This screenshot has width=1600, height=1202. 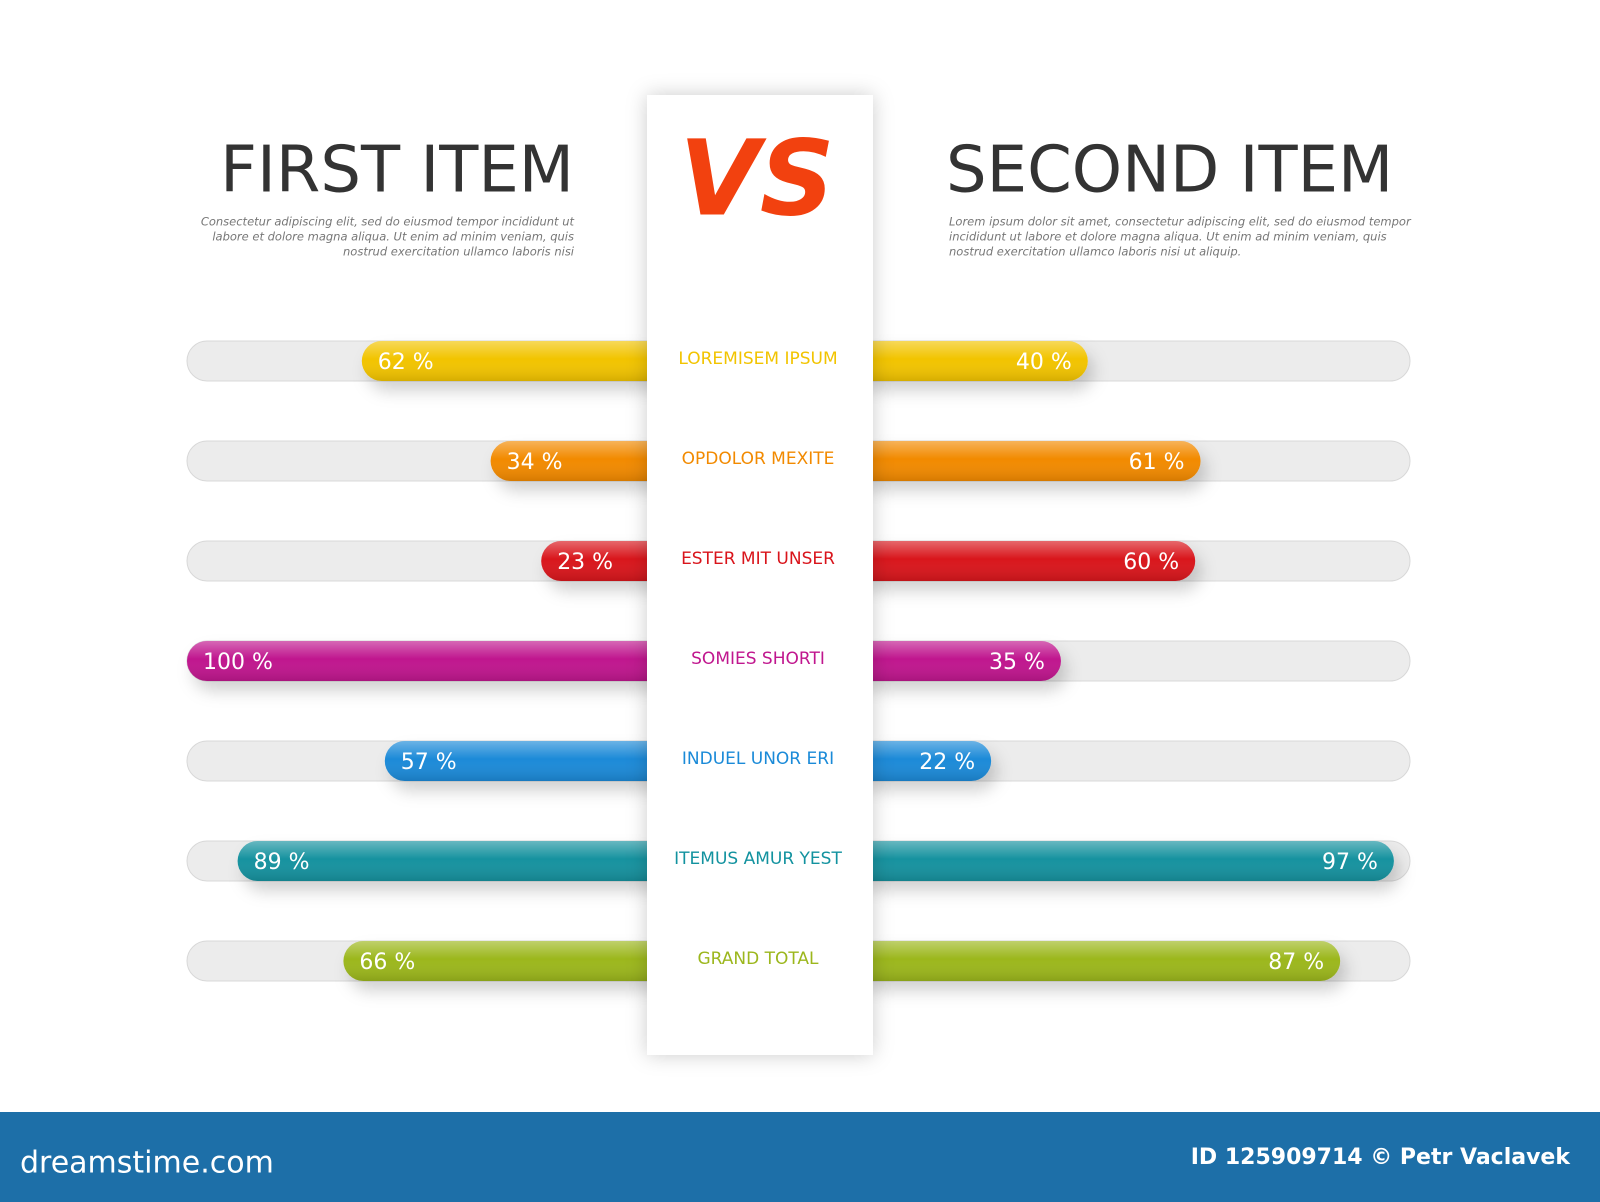 What do you see at coordinates (585, 562) in the screenshot?
I see `value-label: 23 %` at bounding box center [585, 562].